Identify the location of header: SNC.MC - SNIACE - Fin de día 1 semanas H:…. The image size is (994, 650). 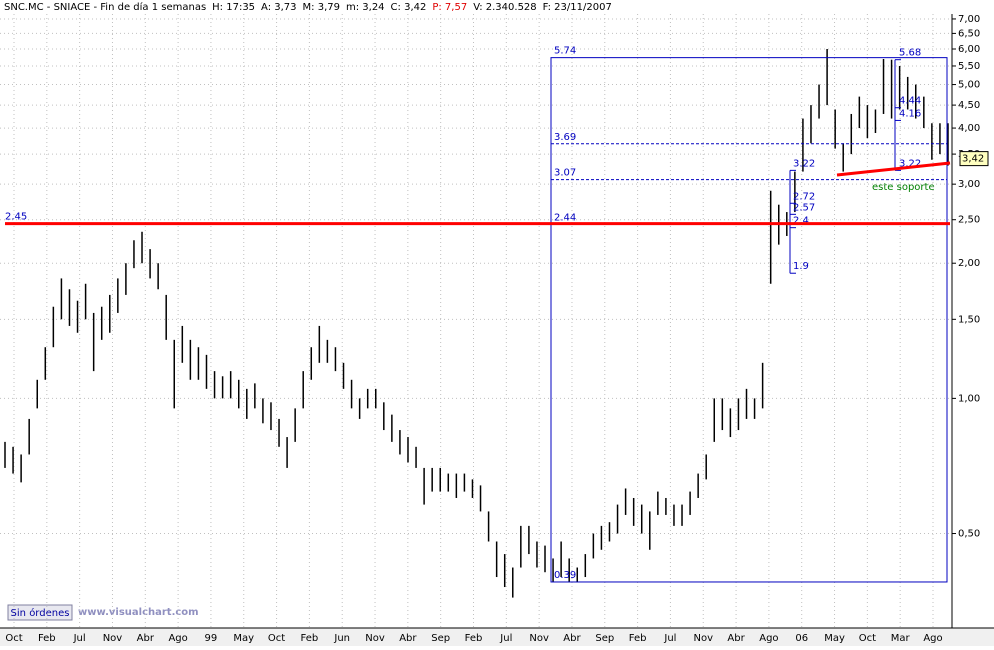
(308, 7).